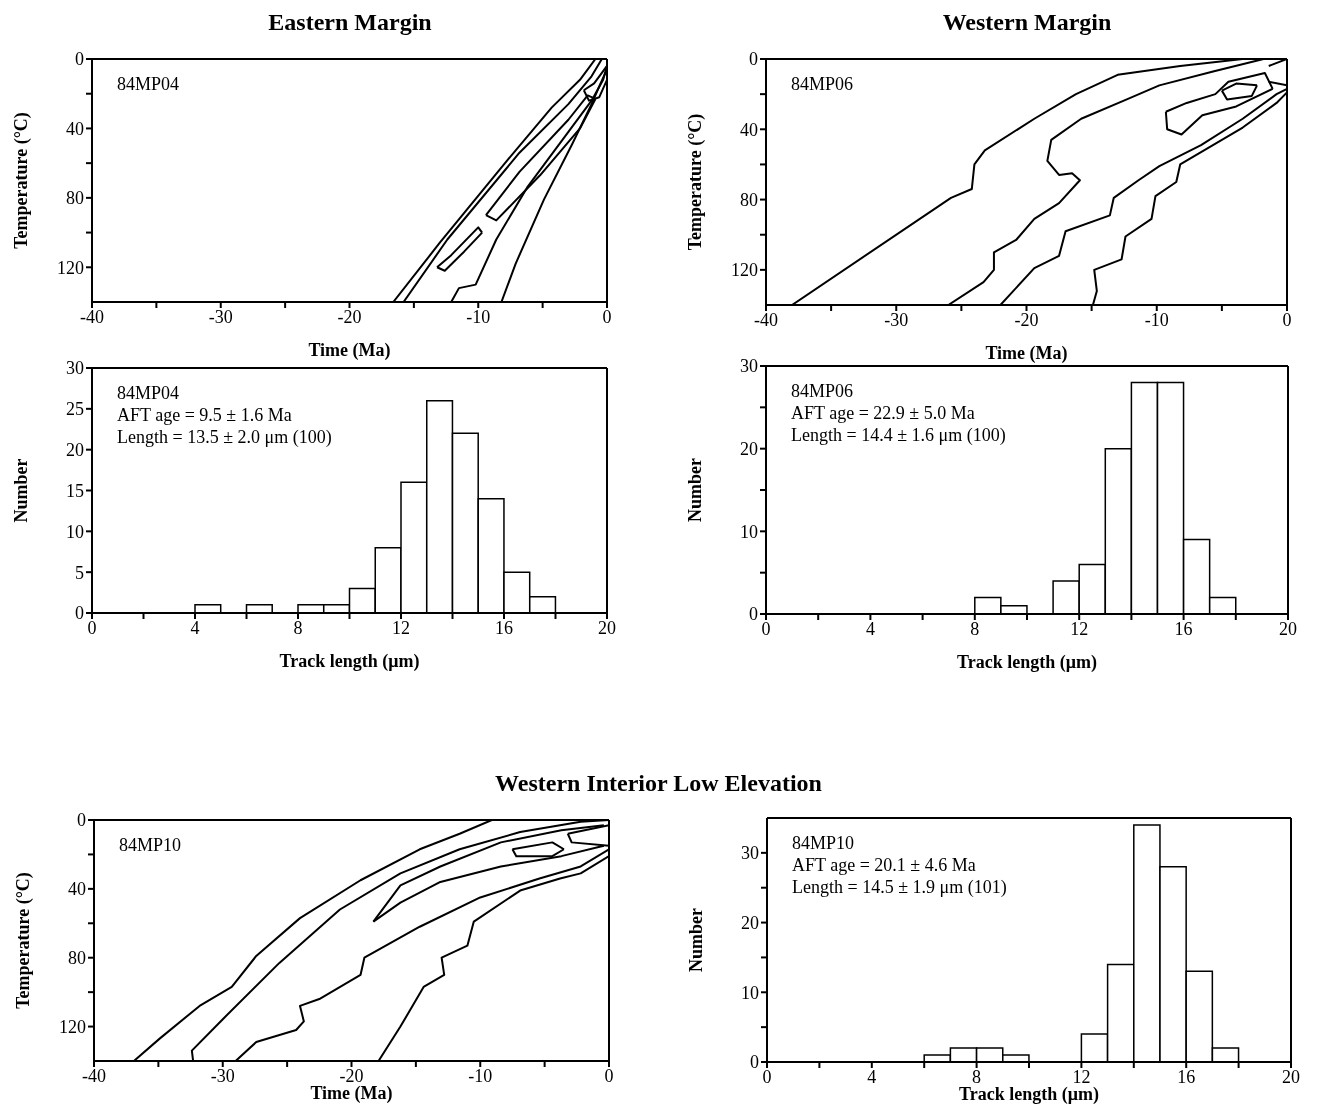 The height and width of the screenshot is (1118, 1317). I want to click on chart-title: Western Margin, so click(1027, 22).